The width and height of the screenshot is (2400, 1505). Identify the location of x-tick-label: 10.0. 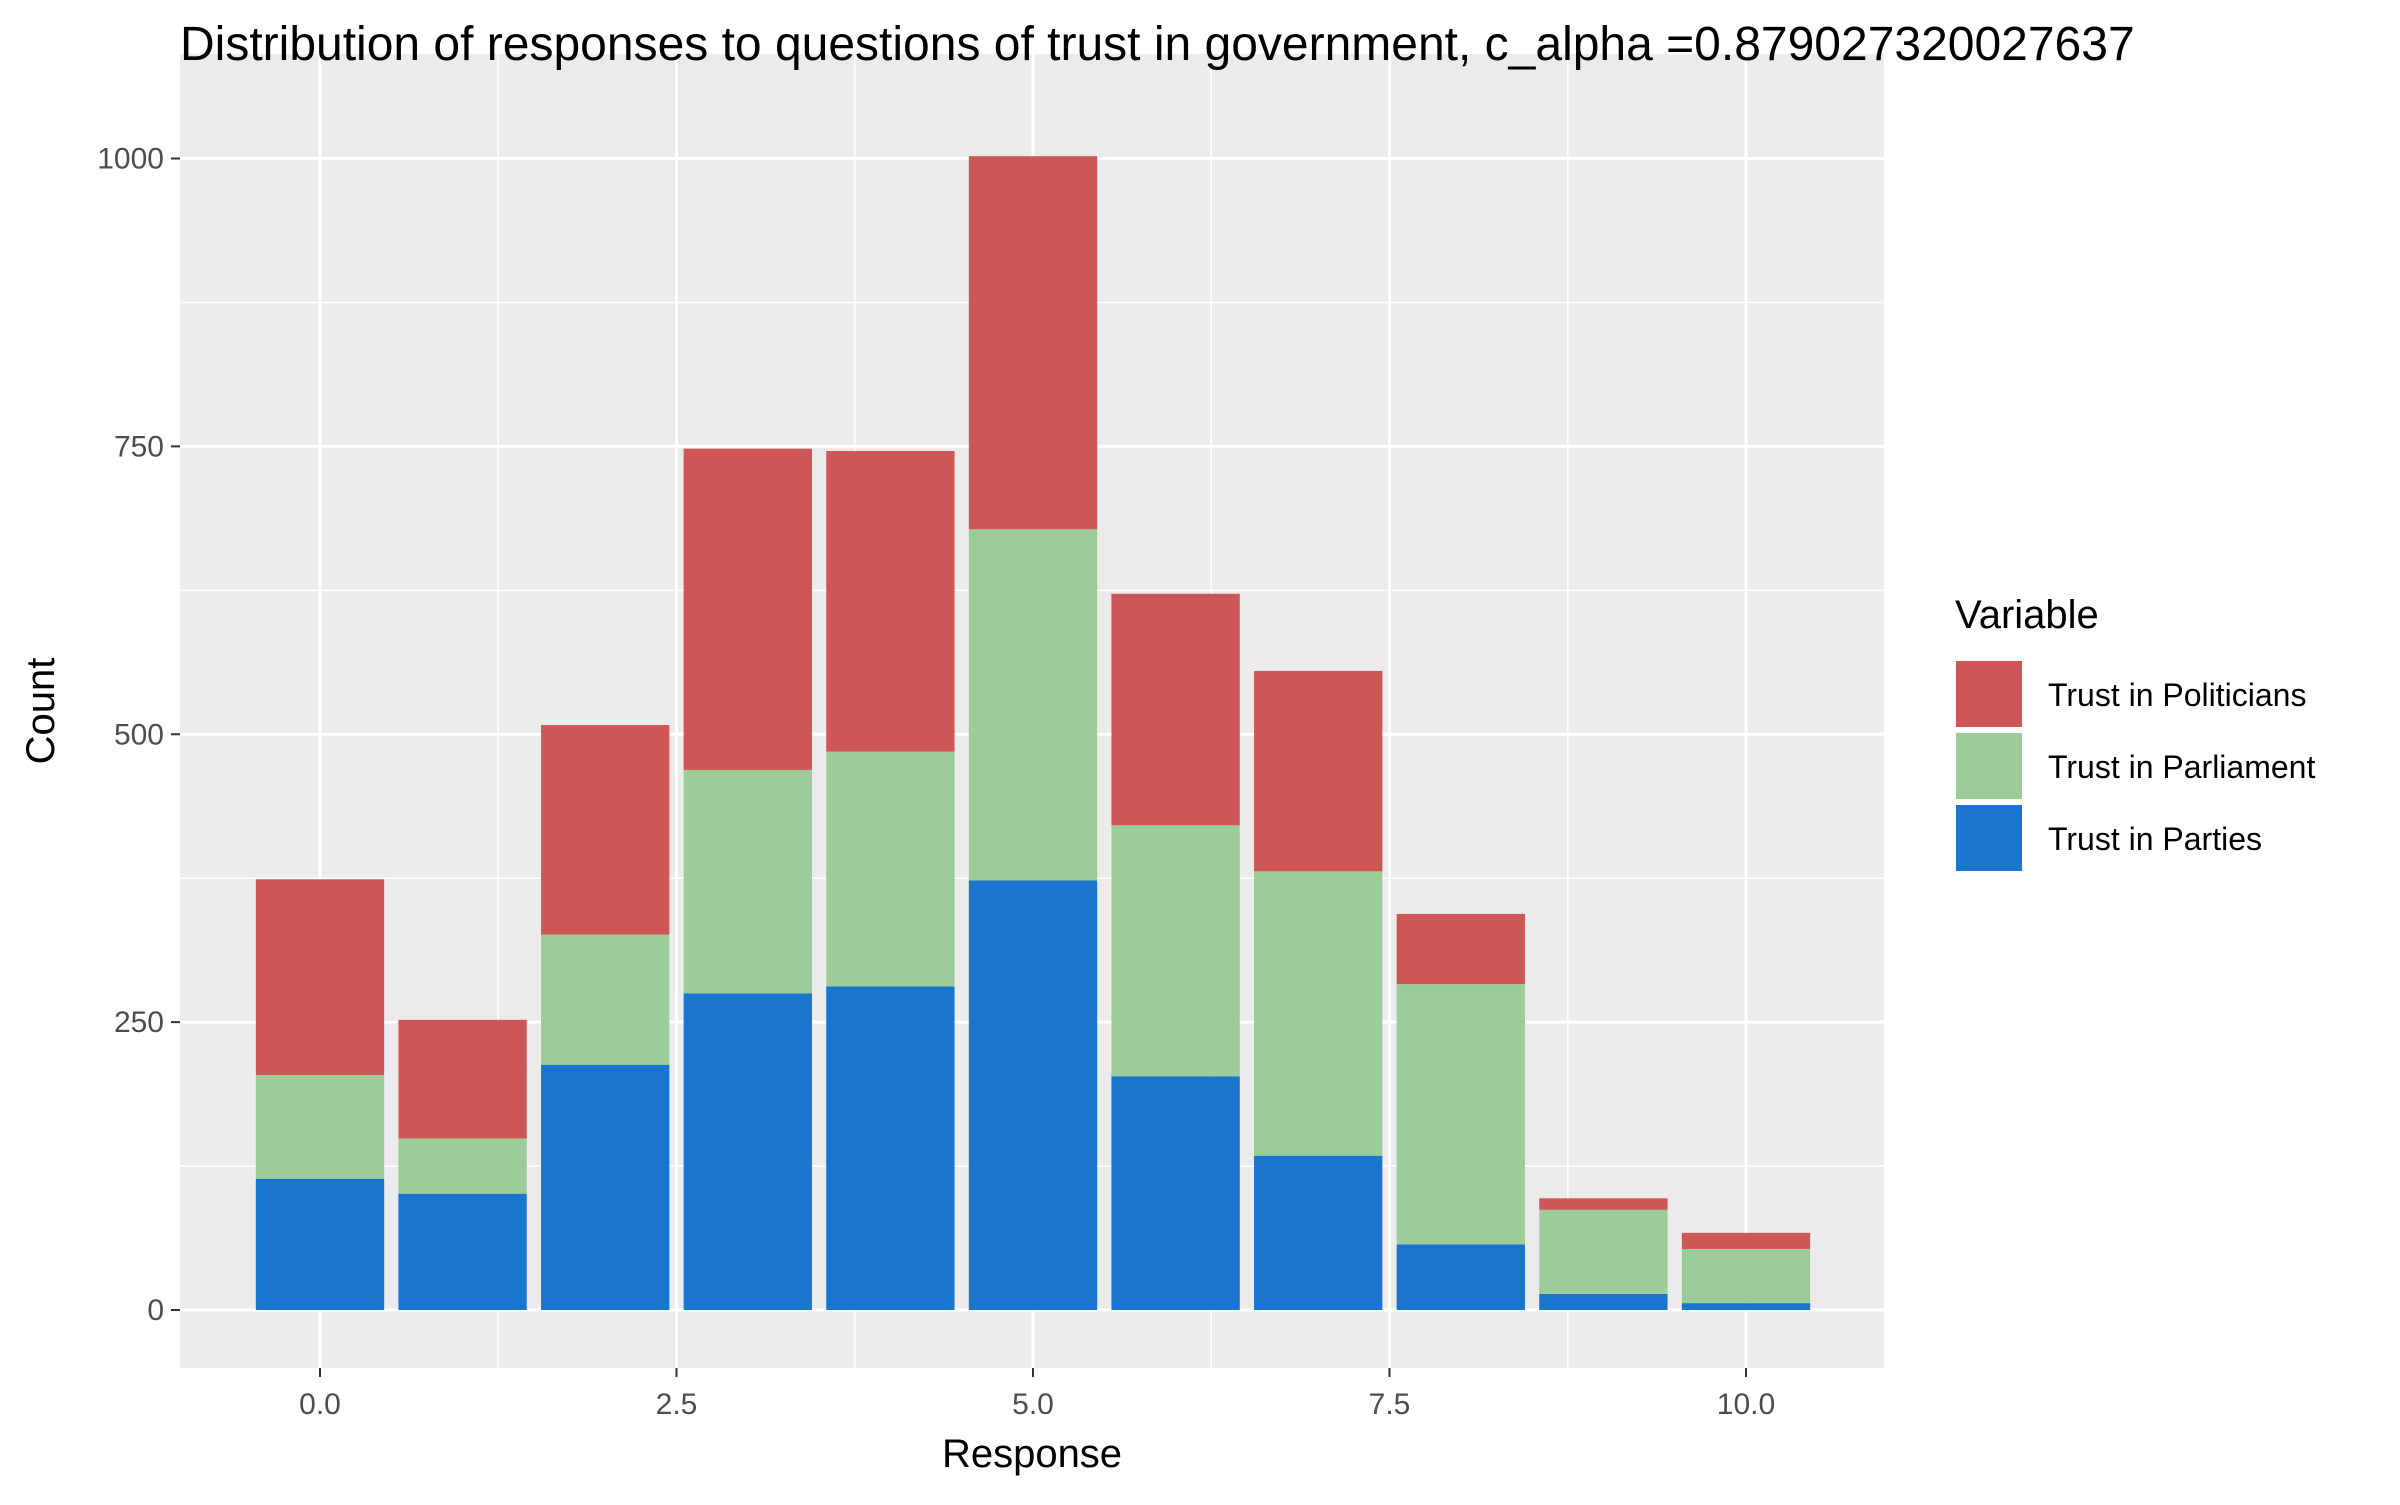
(1746, 1404).